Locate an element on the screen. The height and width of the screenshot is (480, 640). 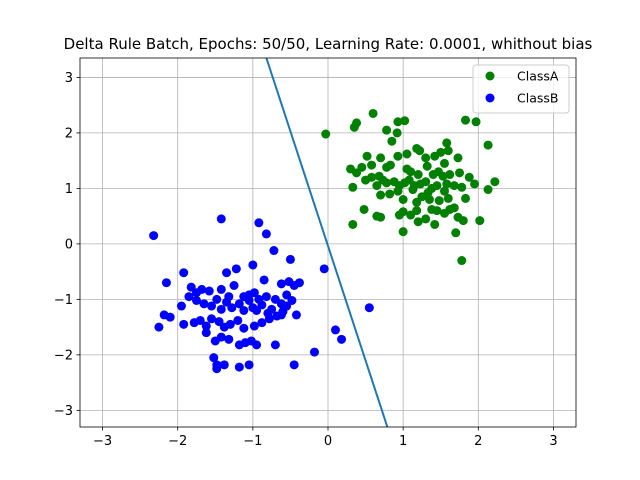
y-tick-label: 0 is located at coordinates (69, 244).